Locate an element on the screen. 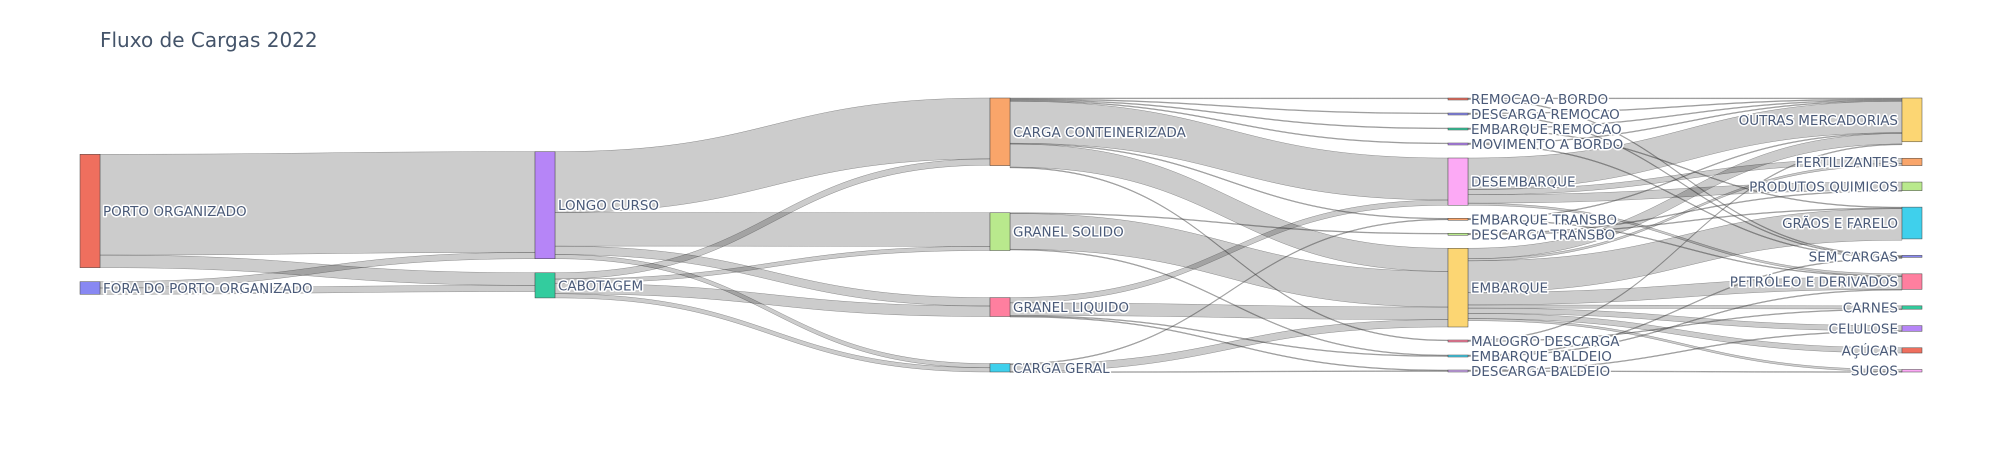 The image size is (1991, 450). node-label-halo: GRÃOS E FARELO is located at coordinates (1840, 223).